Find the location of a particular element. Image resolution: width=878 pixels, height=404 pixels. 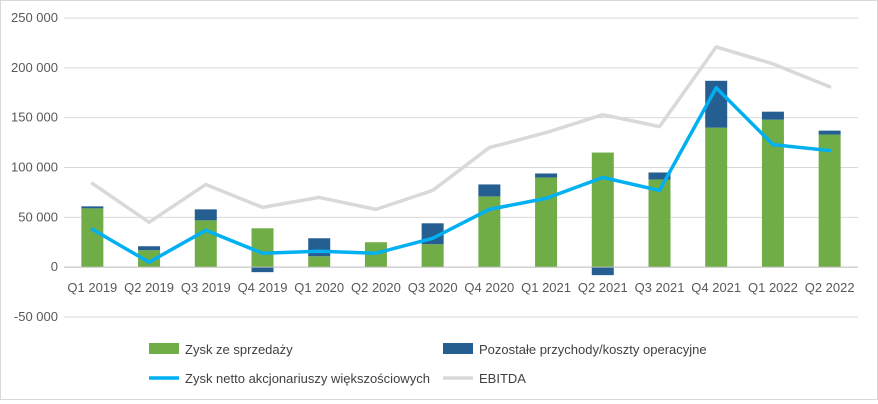

y-tick-label: 150 000 is located at coordinates (34, 117).